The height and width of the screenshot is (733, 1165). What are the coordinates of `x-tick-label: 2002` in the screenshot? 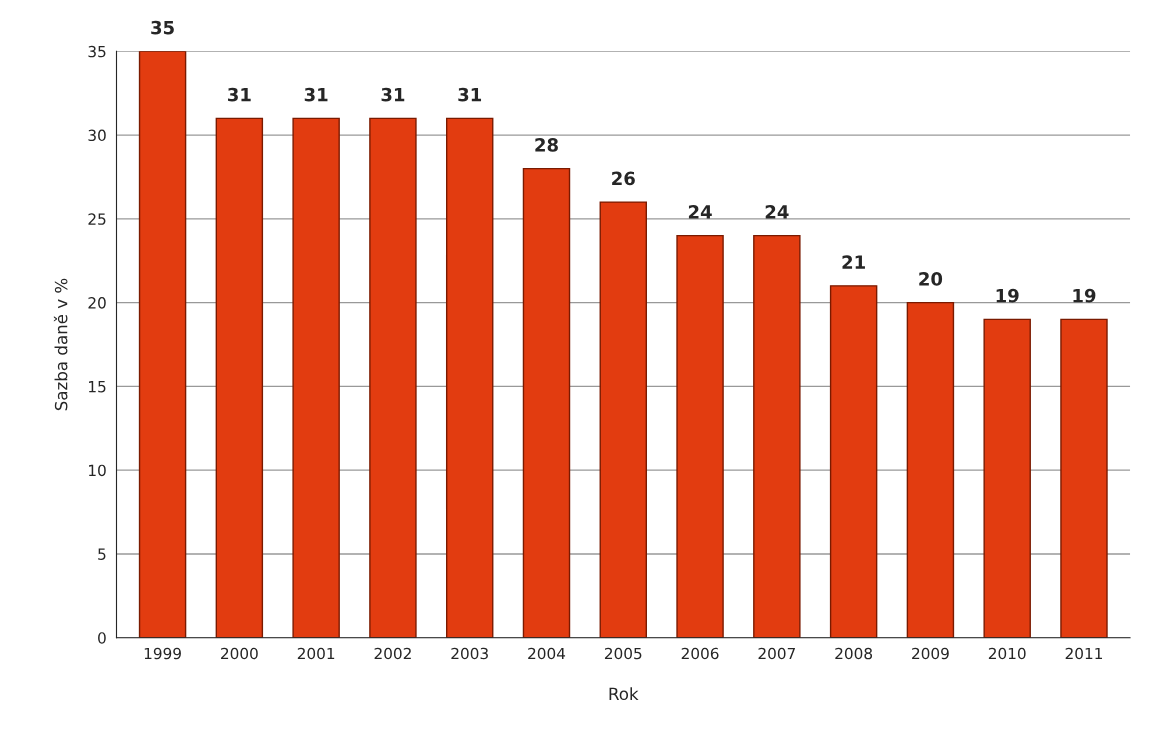 It's located at (392, 653).